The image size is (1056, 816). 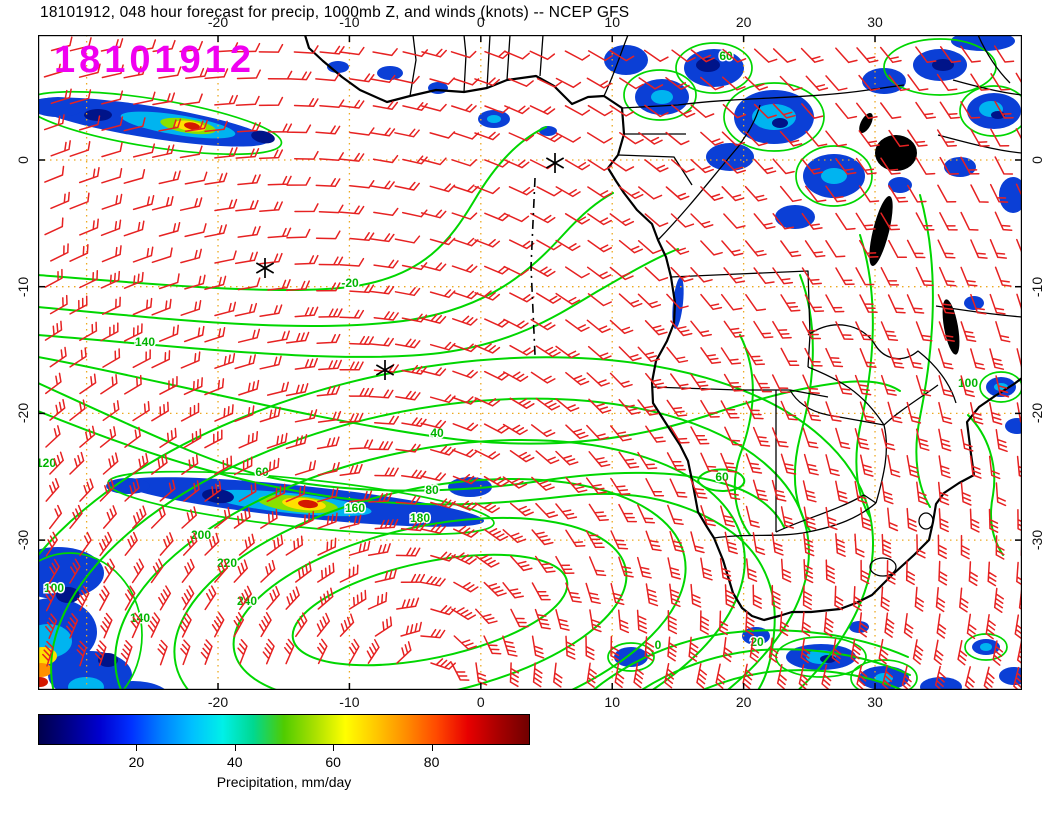 What do you see at coordinates (235, 762) in the screenshot?
I see `colorbar-tick-label: 40` at bounding box center [235, 762].